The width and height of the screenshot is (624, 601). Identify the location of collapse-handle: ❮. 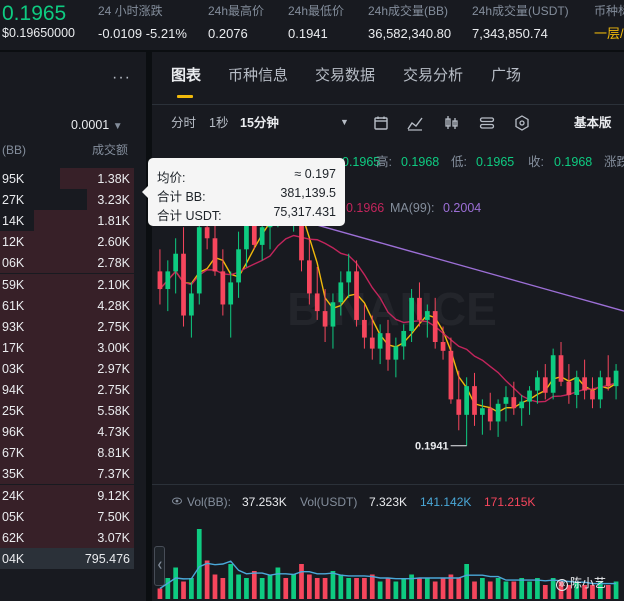
(159, 566).